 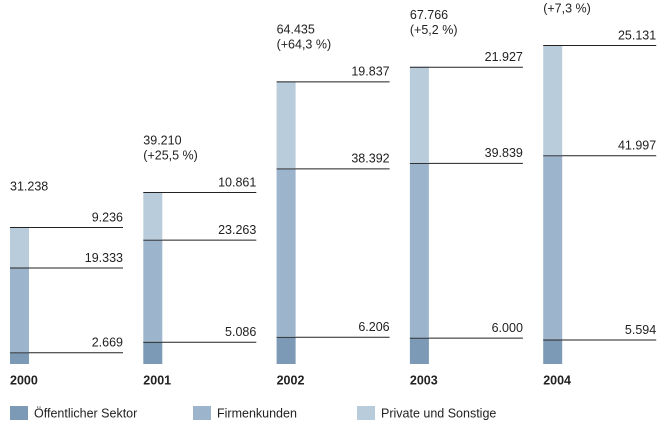 I want to click on growth-label: (+7,3 %), so click(x=567, y=8).